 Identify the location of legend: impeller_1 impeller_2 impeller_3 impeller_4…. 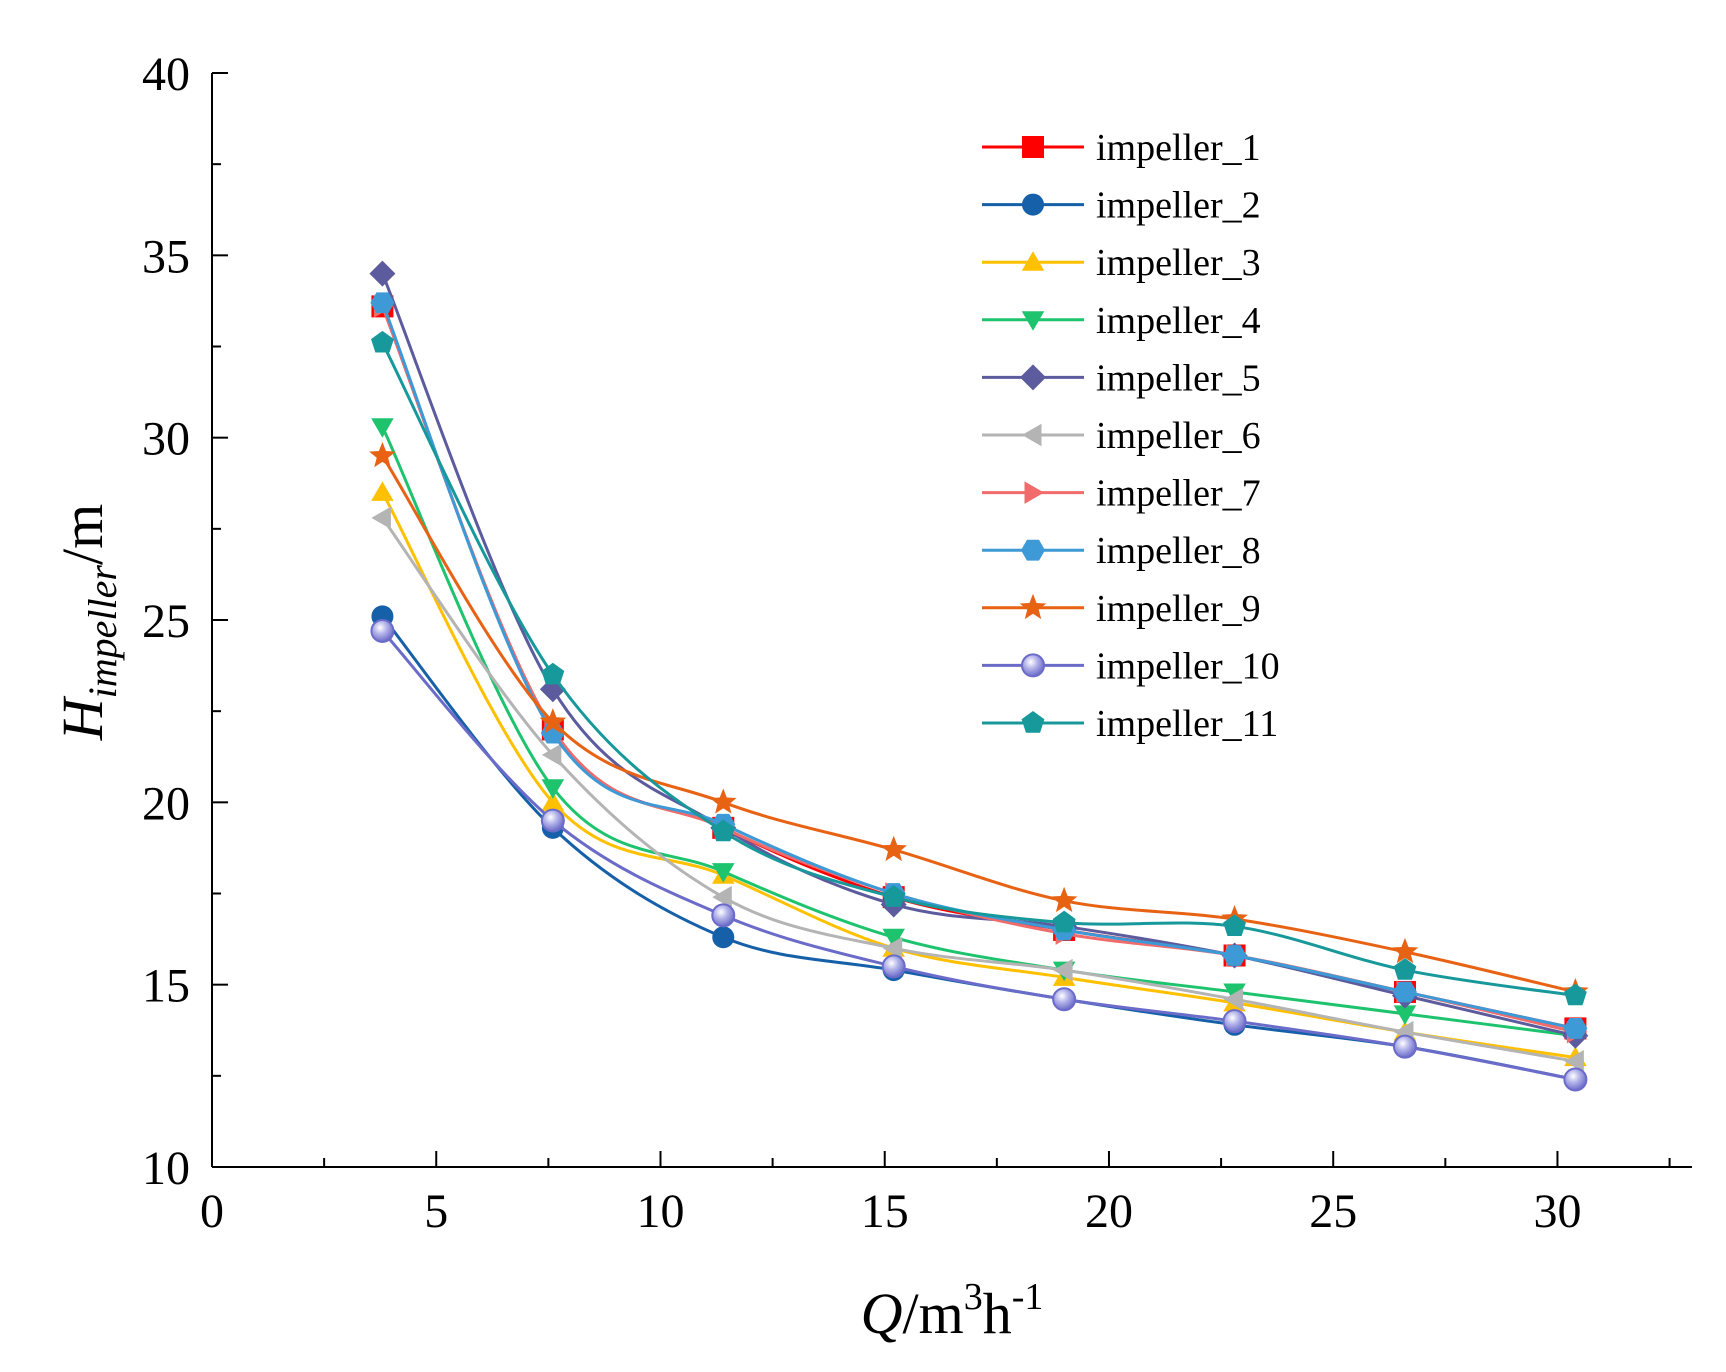
(1131, 436).